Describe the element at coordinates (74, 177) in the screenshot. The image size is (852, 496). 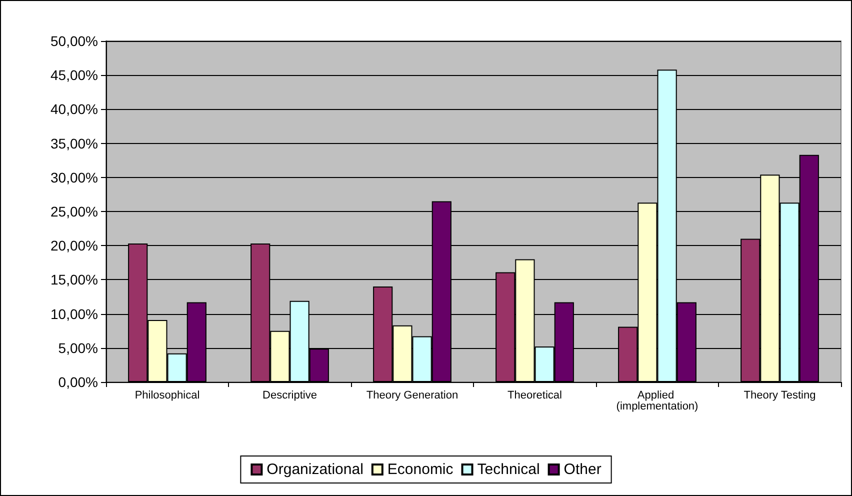
I see `y-tick-label: 30,00%` at that location.